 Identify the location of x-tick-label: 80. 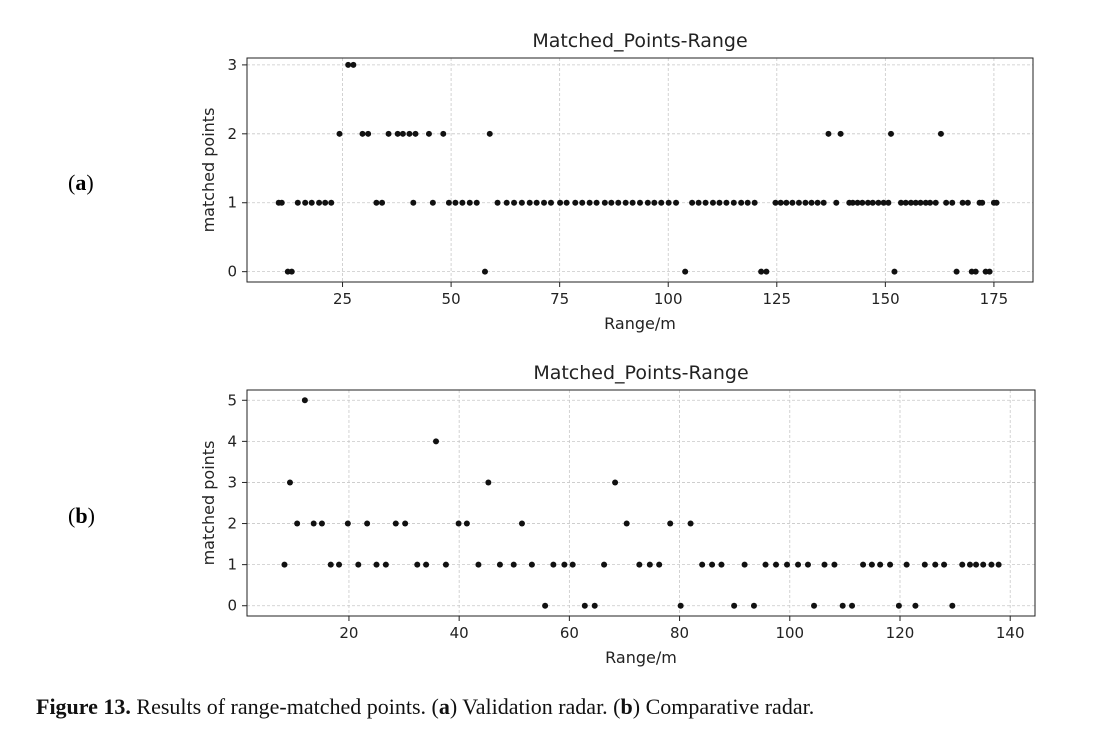
(679, 633).